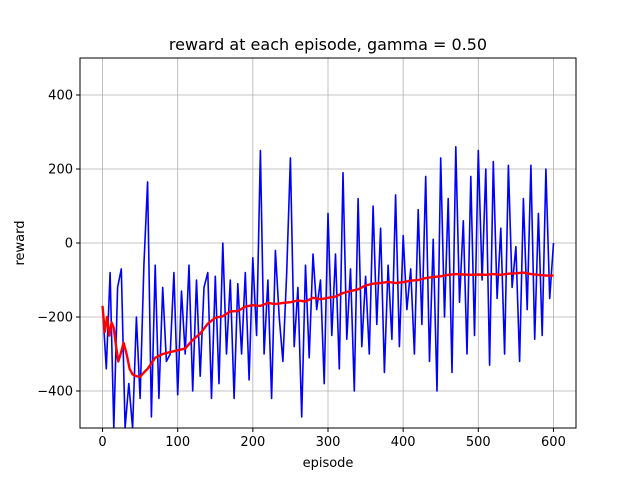 Image resolution: width=640 pixels, height=480 pixels. What do you see at coordinates (177, 442) in the screenshot?
I see `x-tick-label: 100` at bounding box center [177, 442].